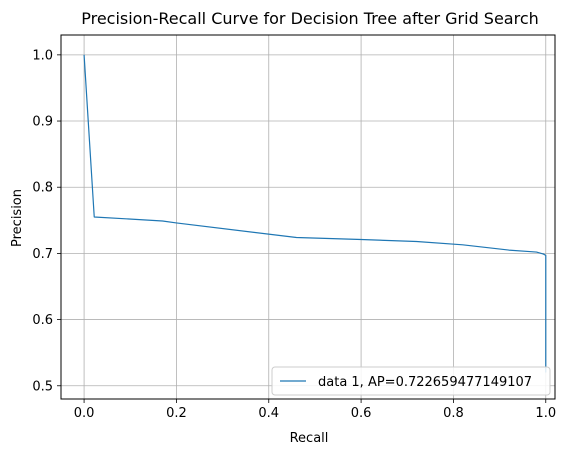  I want to click on y-axis-label: Precision, so click(17, 218).